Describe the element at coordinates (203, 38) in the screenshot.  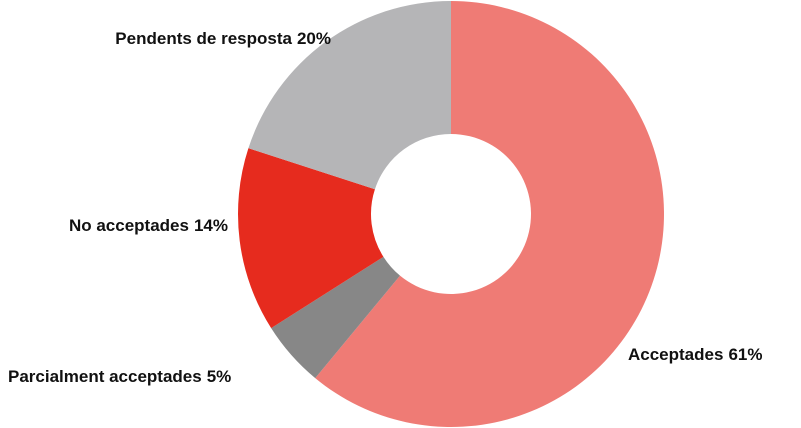
I see `category-name: Pendents de resposta` at that location.